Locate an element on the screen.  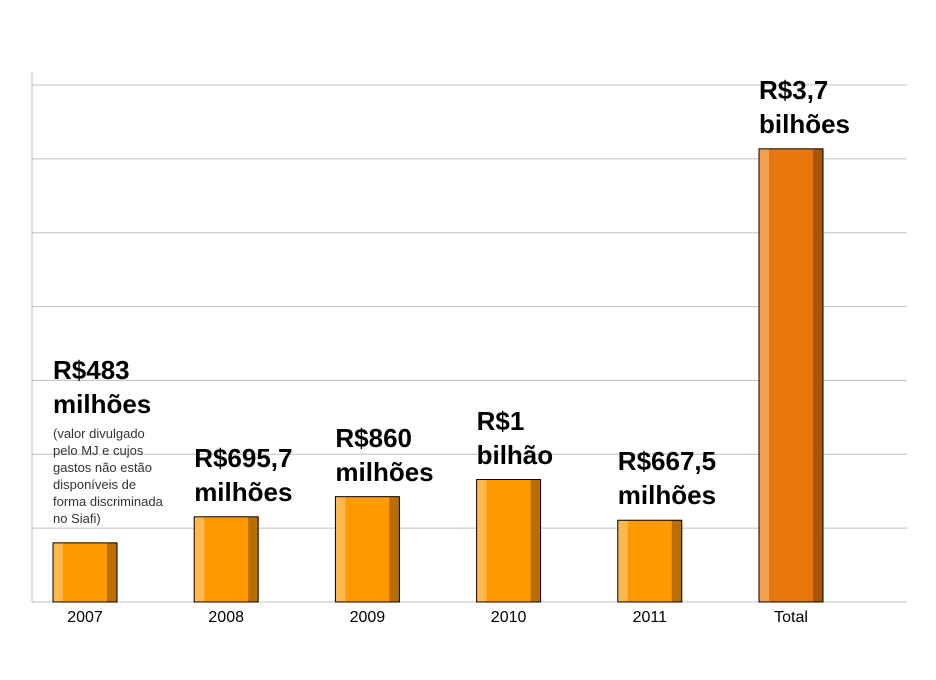
data-label: R$1 bilhão is located at coordinates (557, 438).